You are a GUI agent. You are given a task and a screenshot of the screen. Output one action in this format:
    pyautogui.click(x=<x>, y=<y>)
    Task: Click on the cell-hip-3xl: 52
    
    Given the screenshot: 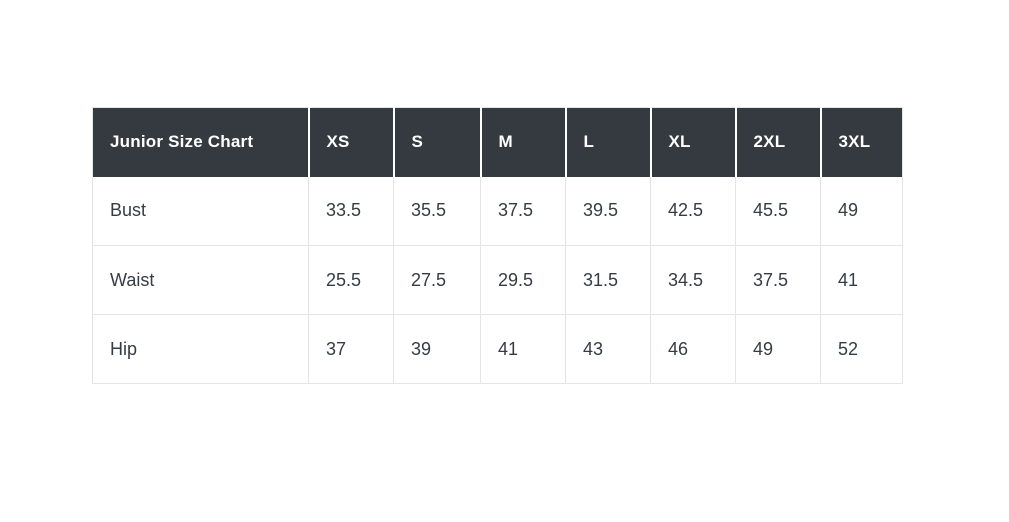 What is the action you would take?
    pyautogui.click(x=861, y=349)
    